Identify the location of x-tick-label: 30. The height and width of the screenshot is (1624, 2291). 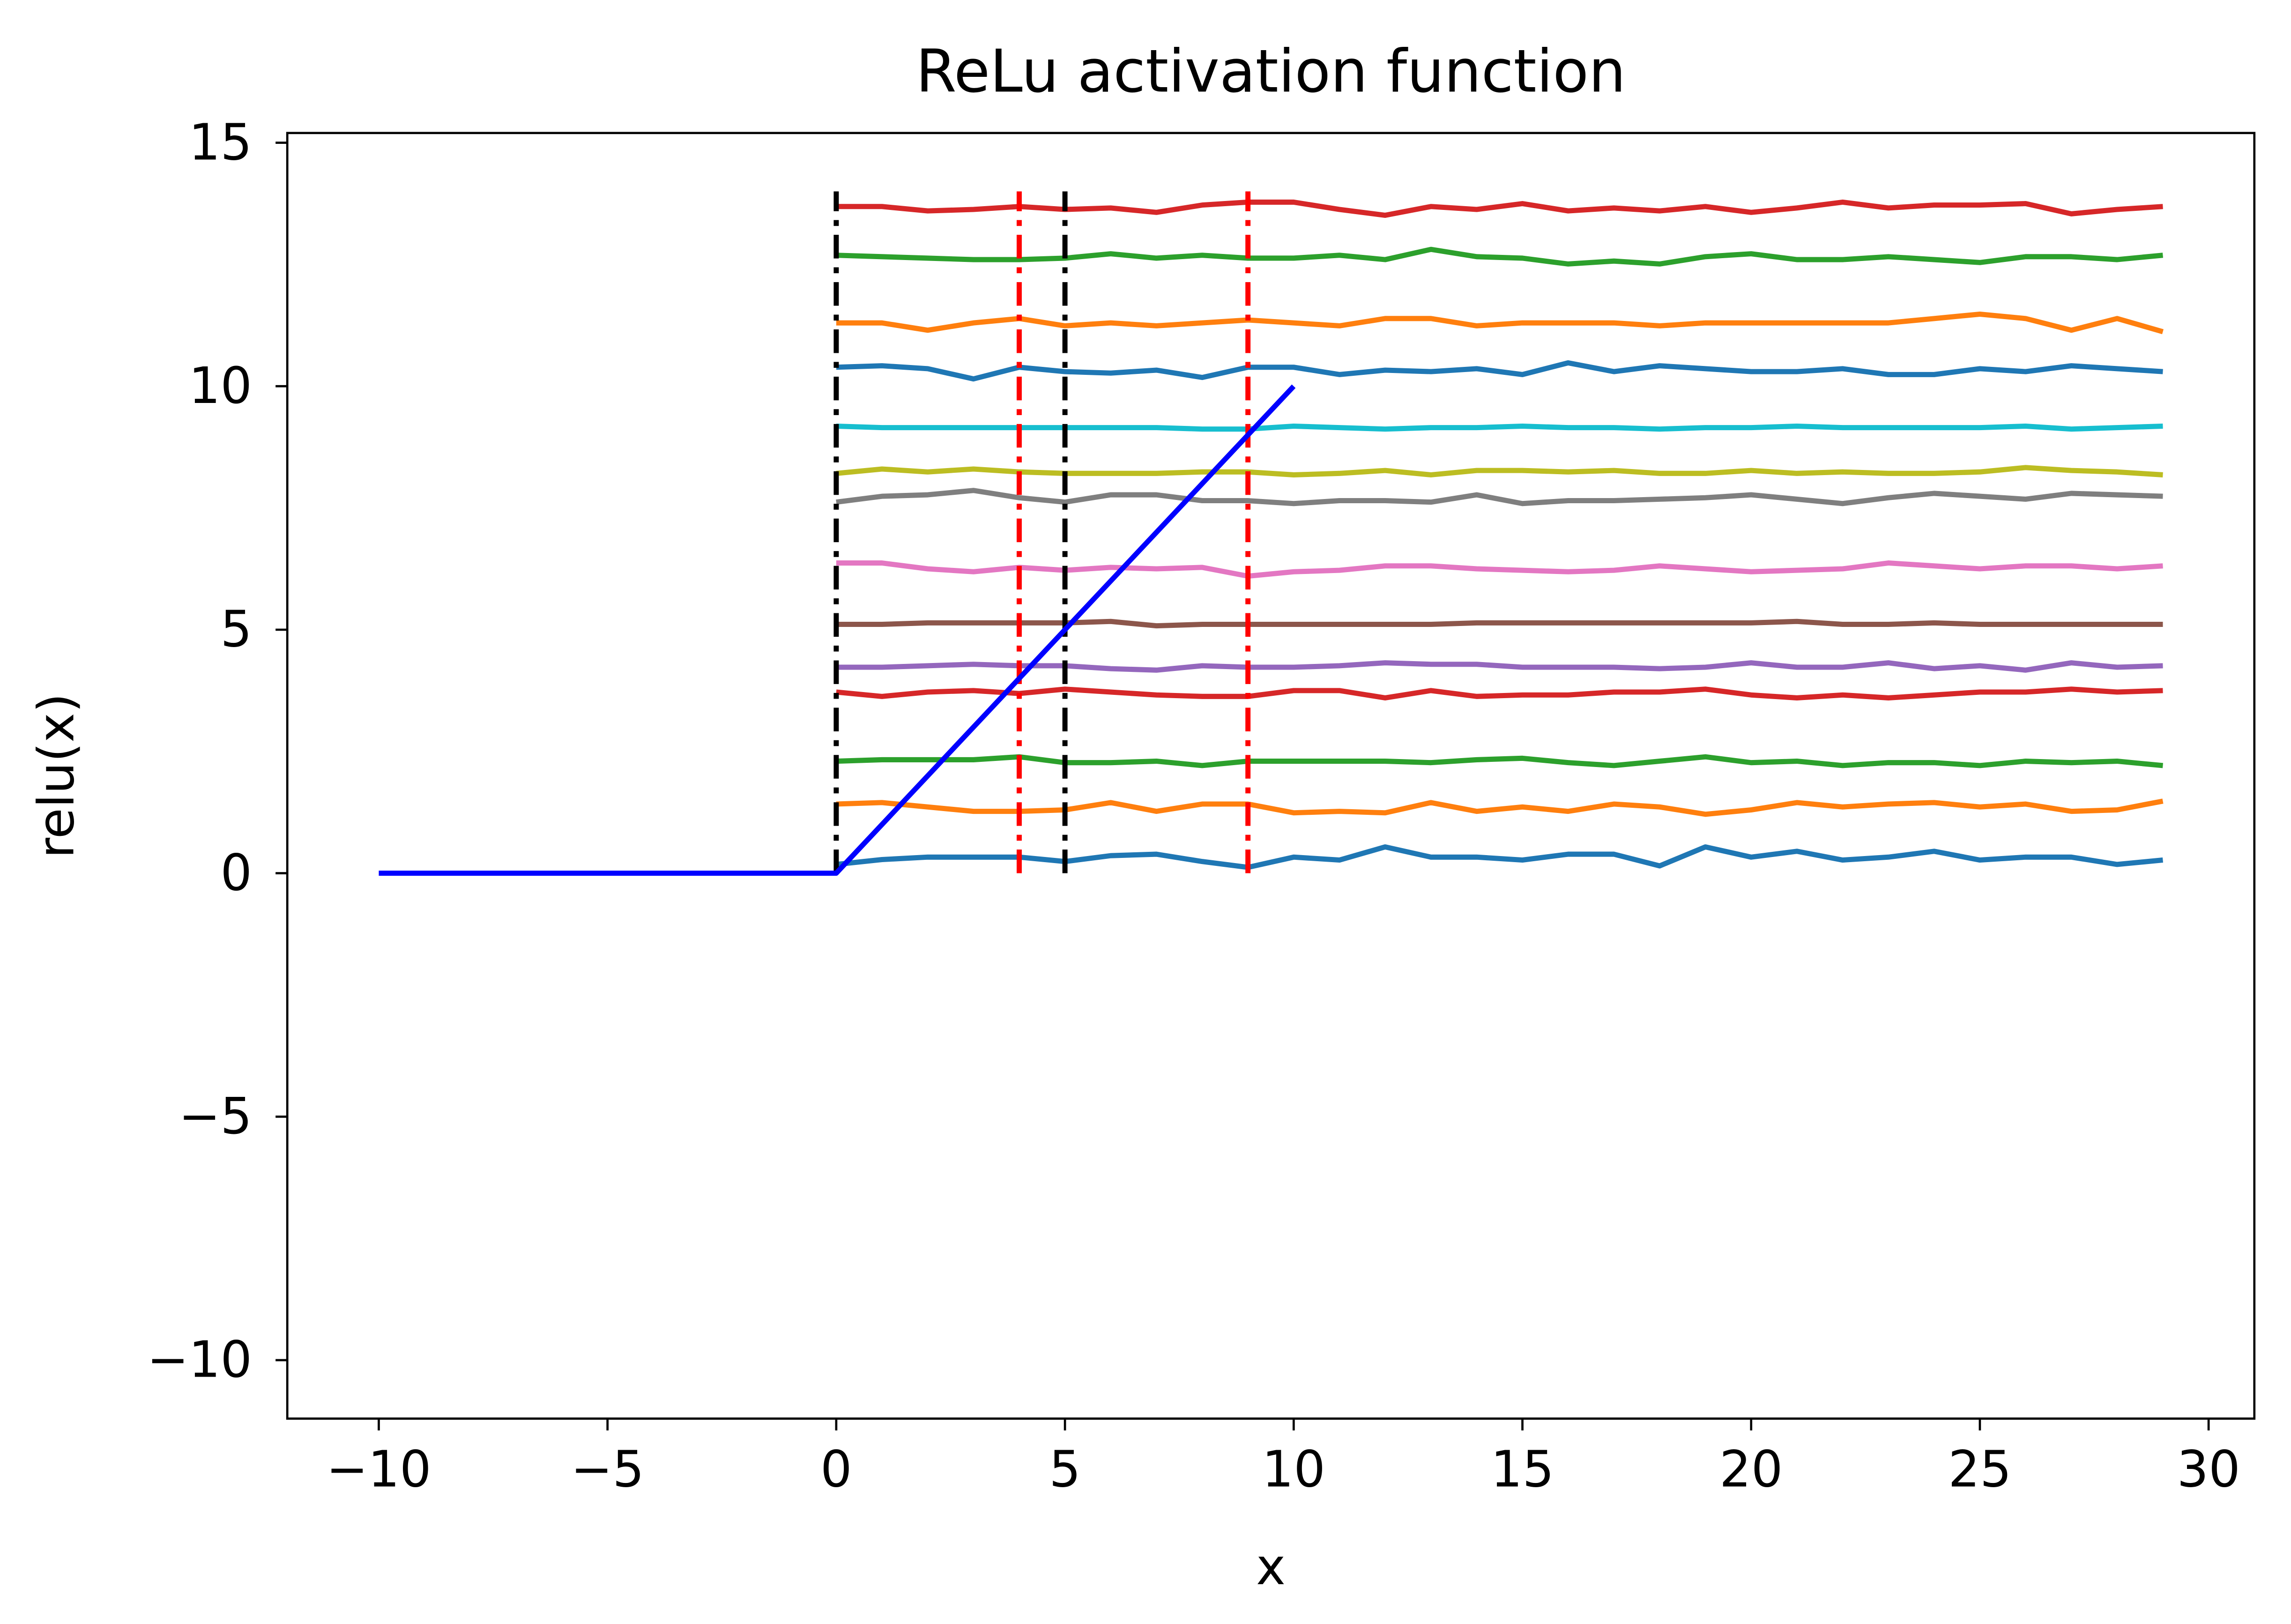
(2208, 1469).